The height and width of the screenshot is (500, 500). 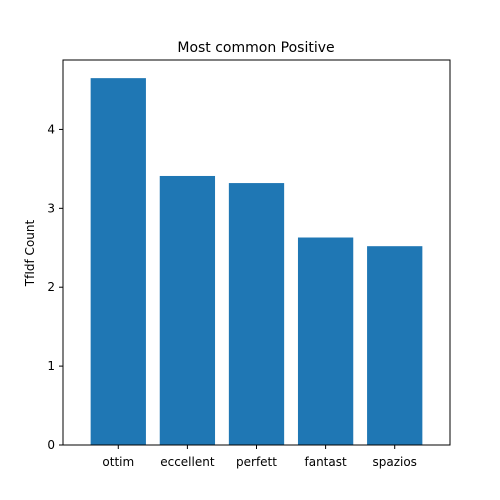 What do you see at coordinates (51, 287) in the screenshot?
I see `y-tick-label: 2` at bounding box center [51, 287].